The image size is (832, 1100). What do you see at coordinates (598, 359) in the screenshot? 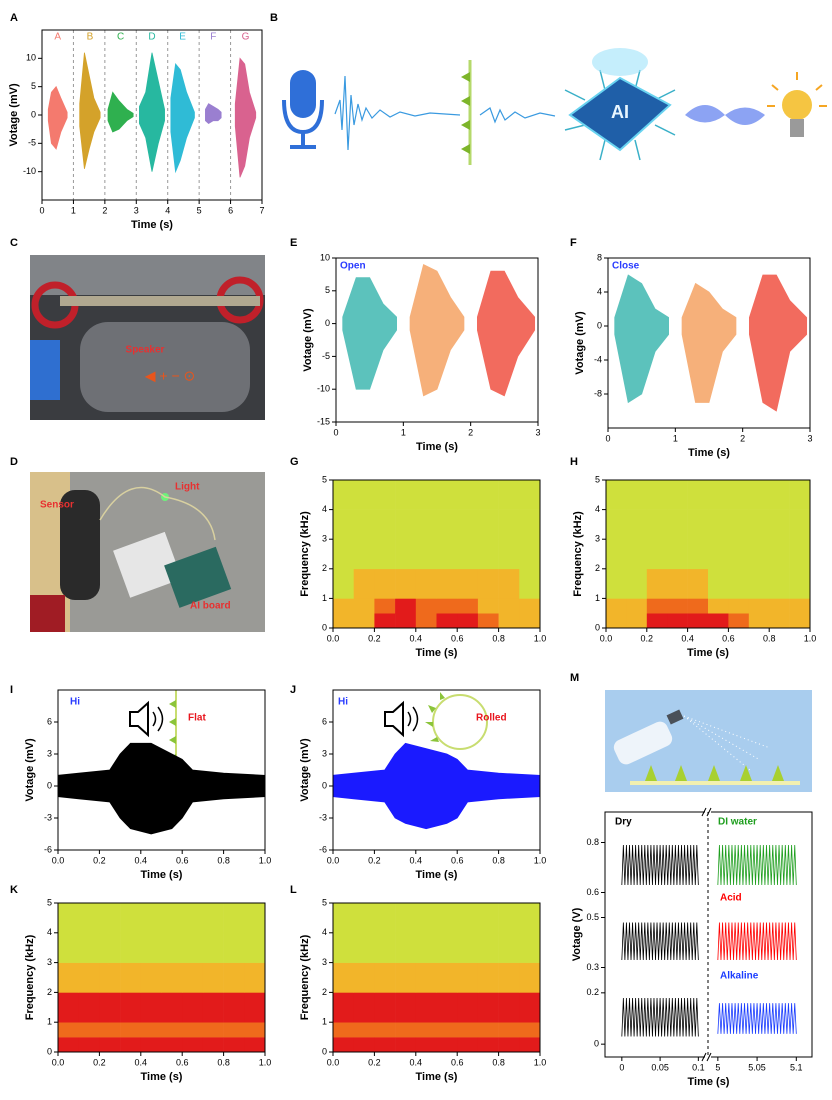
I see `y-tick-label: -4` at bounding box center [598, 359].